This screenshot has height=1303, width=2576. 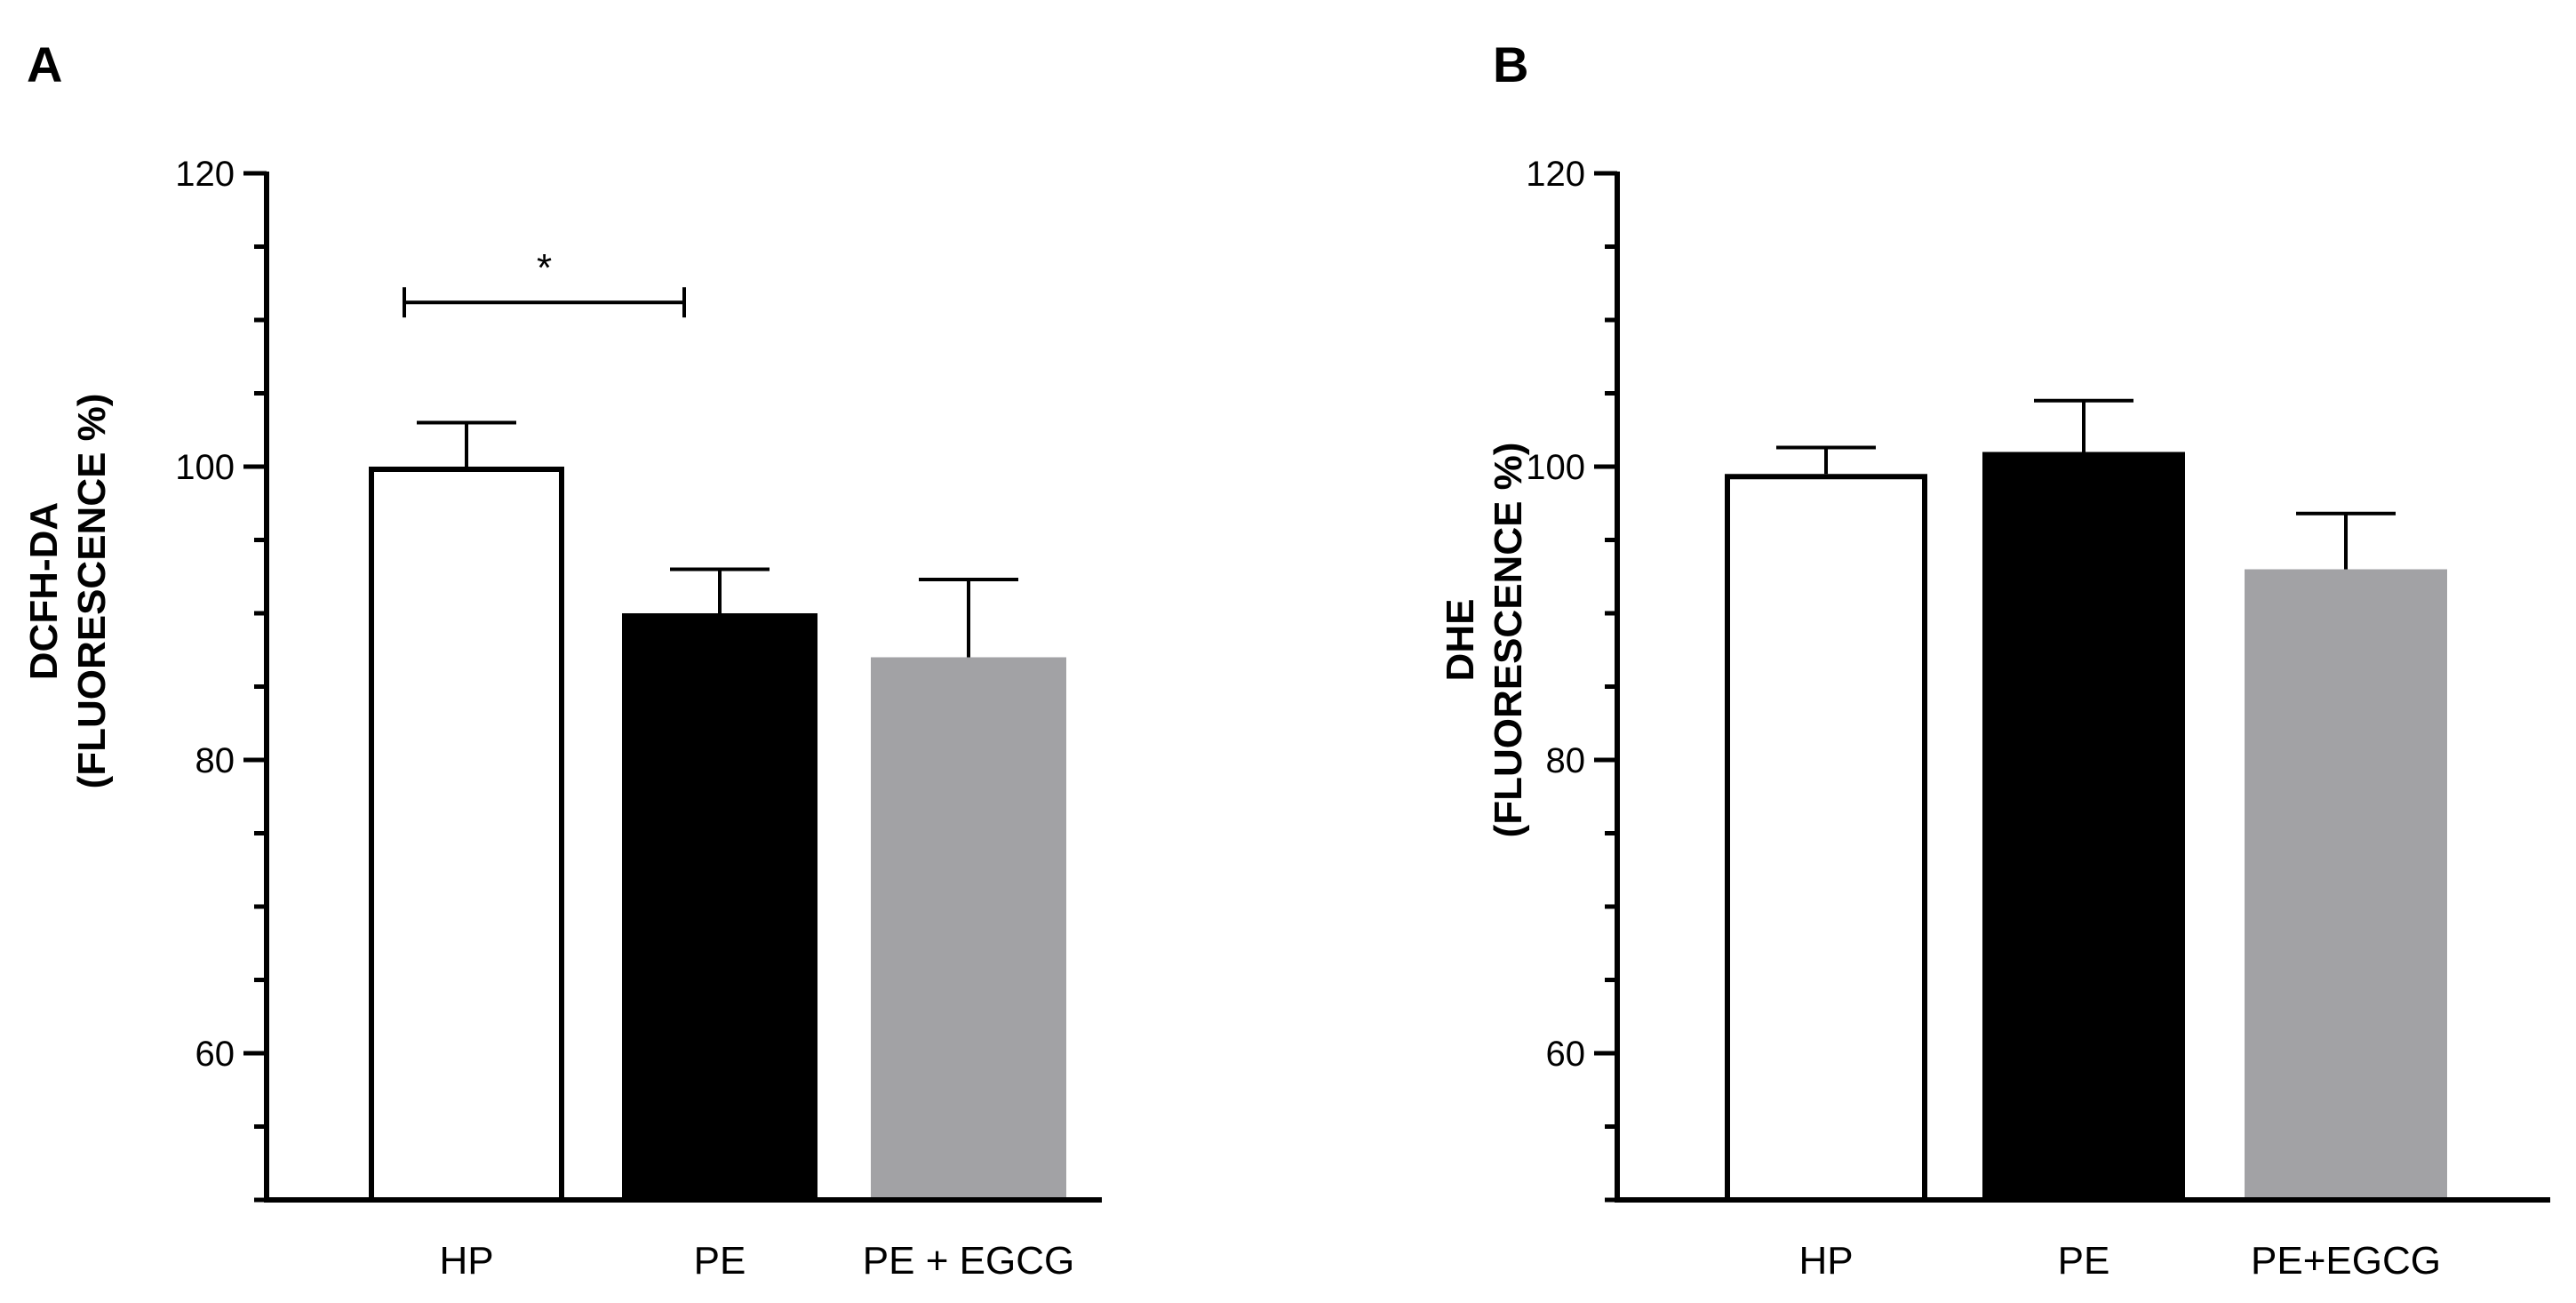 What do you see at coordinates (205, 174) in the screenshot?
I see `panel-a-tick-label-3: 120` at bounding box center [205, 174].